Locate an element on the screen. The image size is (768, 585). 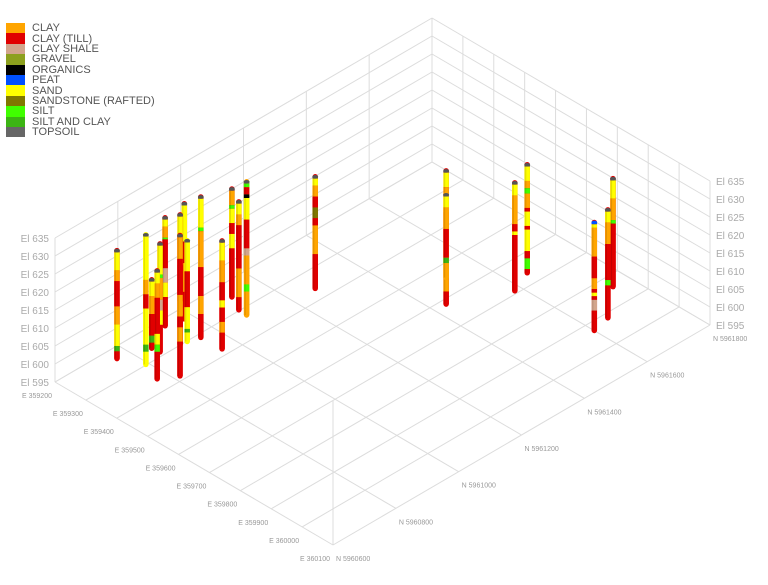
legend-item: CLAY (TILL) is located at coordinates (80, 38).